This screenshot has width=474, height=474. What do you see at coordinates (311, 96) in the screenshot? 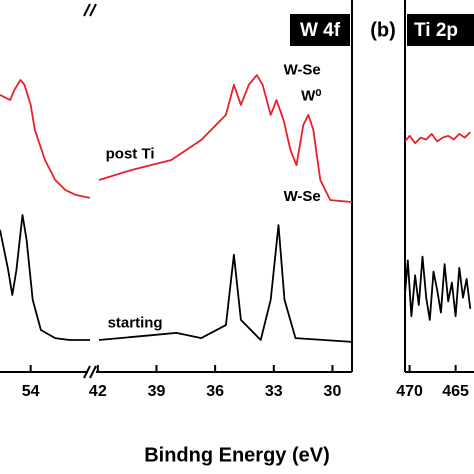
I see `annotation: W⁰` at bounding box center [311, 96].